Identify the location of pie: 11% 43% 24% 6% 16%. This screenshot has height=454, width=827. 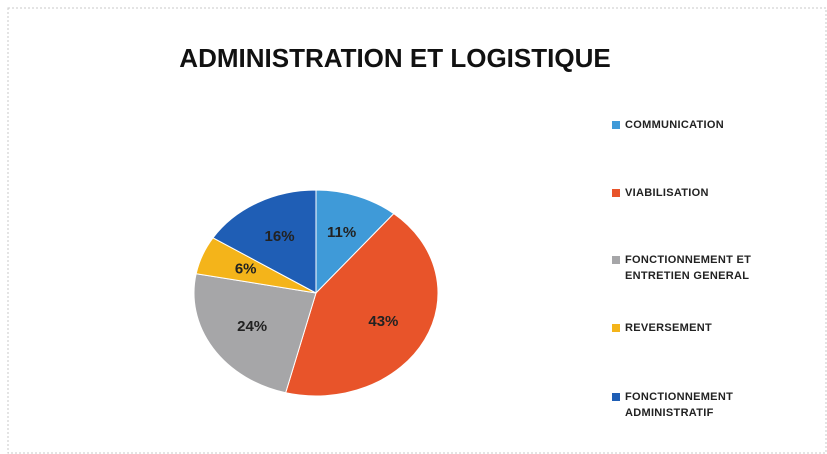
(316, 293).